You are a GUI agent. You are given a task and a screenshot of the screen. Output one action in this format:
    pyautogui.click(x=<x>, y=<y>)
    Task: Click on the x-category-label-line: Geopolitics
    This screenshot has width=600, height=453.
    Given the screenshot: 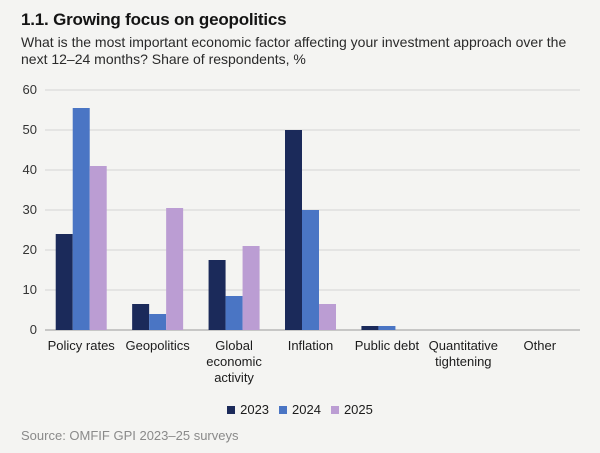 What is the action you would take?
    pyautogui.click(x=157, y=345)
    